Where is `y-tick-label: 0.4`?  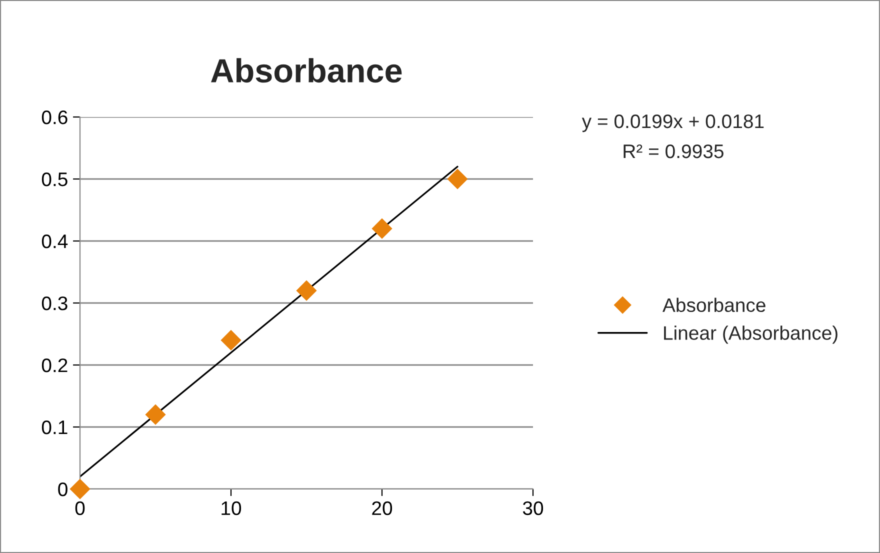 y-tick-label: 0.4 is located at coordinates (55, 241).